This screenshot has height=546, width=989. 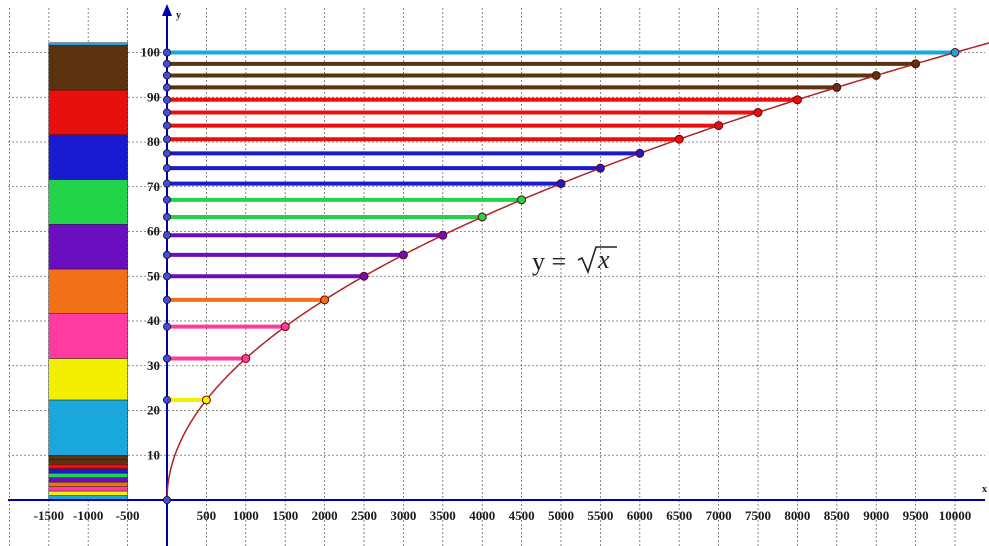 I want to click on y-tick-label: 80, so click(x=153, y=141).